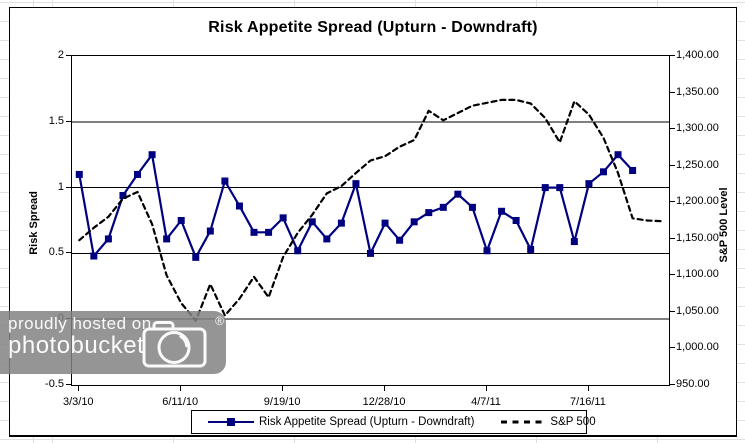  What do you see at coordinates (523, 422) in the screenshot?
I see `sp500-dash-sample-icon` at bounding box center [523, 422].